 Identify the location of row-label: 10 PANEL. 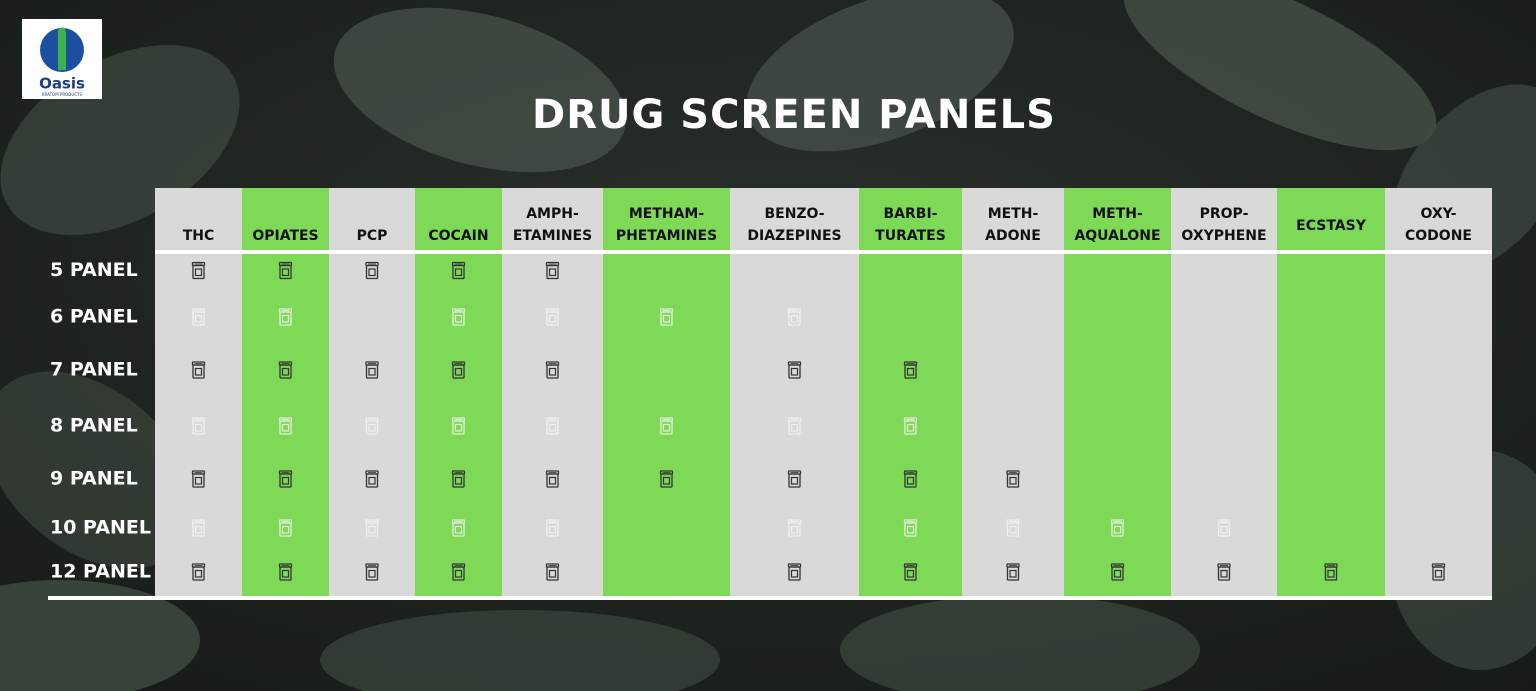
(100, 528).